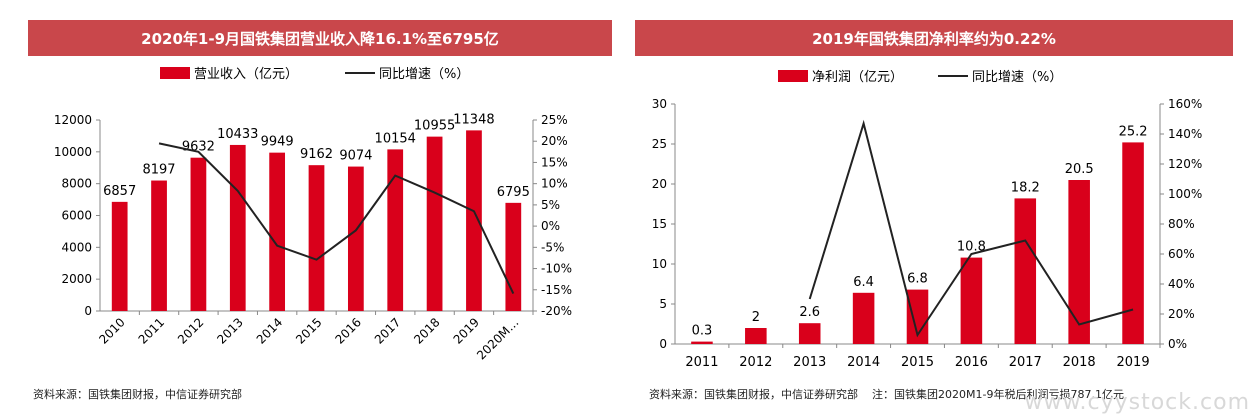 The width and height of the screenshot is (1256, 419). Describe the element at coordinates (426, 330) in the screenshot. I see `revenue-x-tick-label: 2018` at that location.